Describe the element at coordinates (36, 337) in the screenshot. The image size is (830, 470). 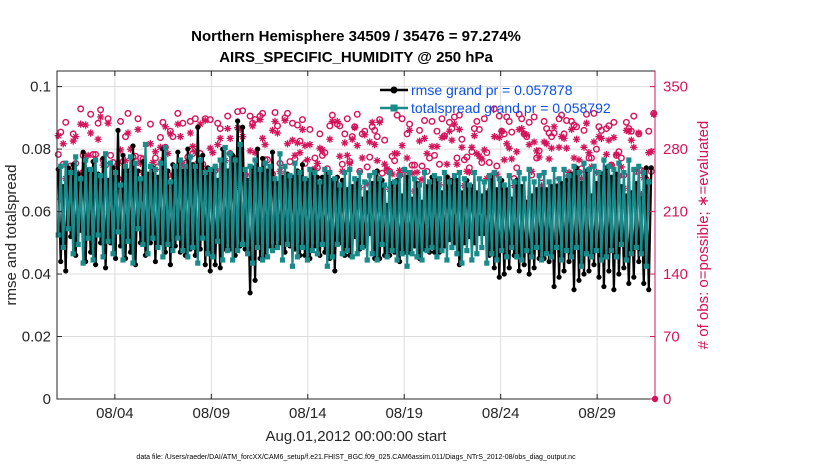
I see `y-tick-label: 0.02` at that location.